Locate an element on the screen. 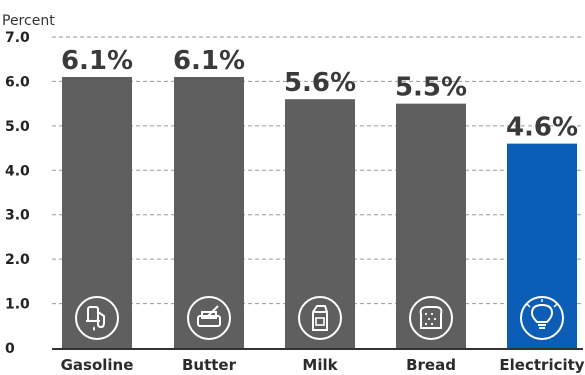 This screenshot has height=375, width=585. y-tick-label: 0 is located at coordinates (10, 349).